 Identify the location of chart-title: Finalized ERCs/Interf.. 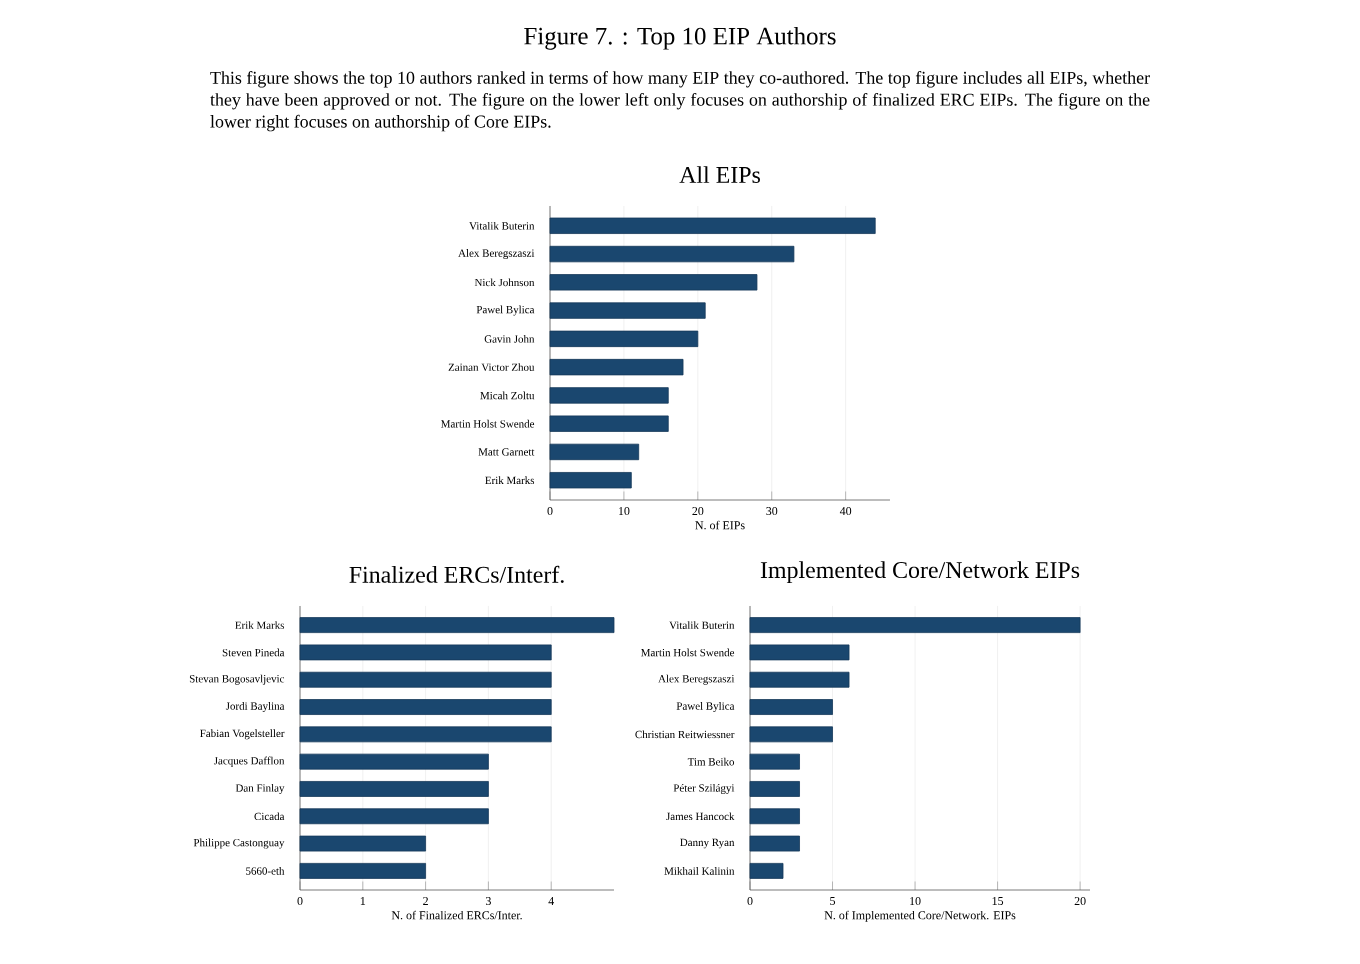
(456, 574).